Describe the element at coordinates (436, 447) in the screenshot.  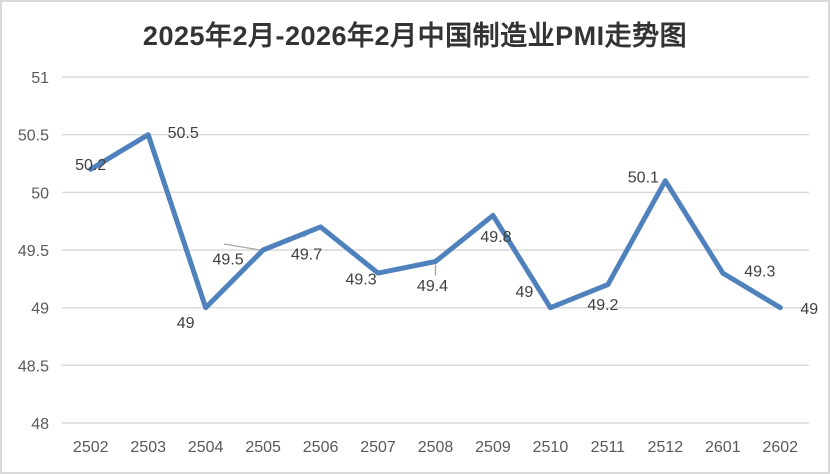
I see `x-tick-label: 2508` at that location.